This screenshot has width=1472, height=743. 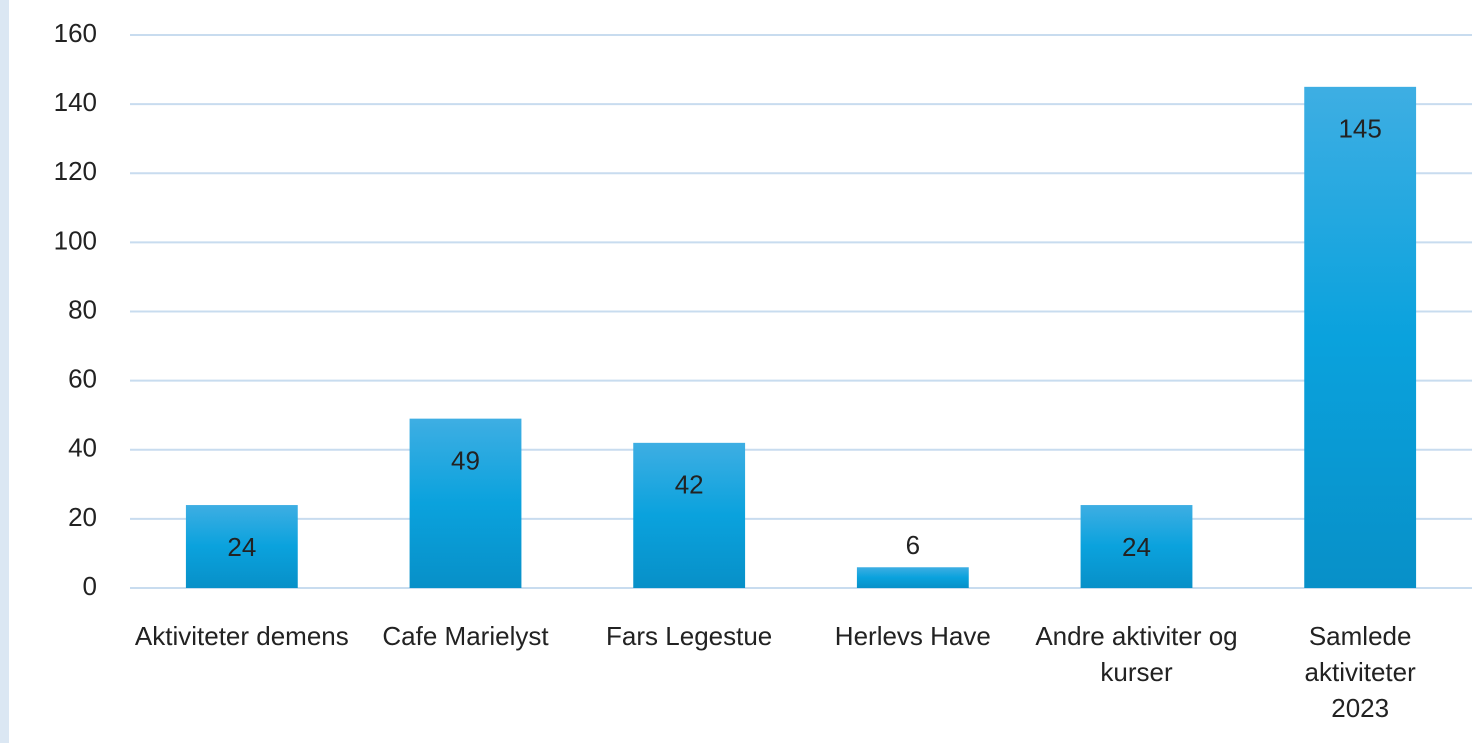 What do you see at coordinates (465, 461) in the screenshot?
I see `data-label: 49` at bounding box center [465, 461].